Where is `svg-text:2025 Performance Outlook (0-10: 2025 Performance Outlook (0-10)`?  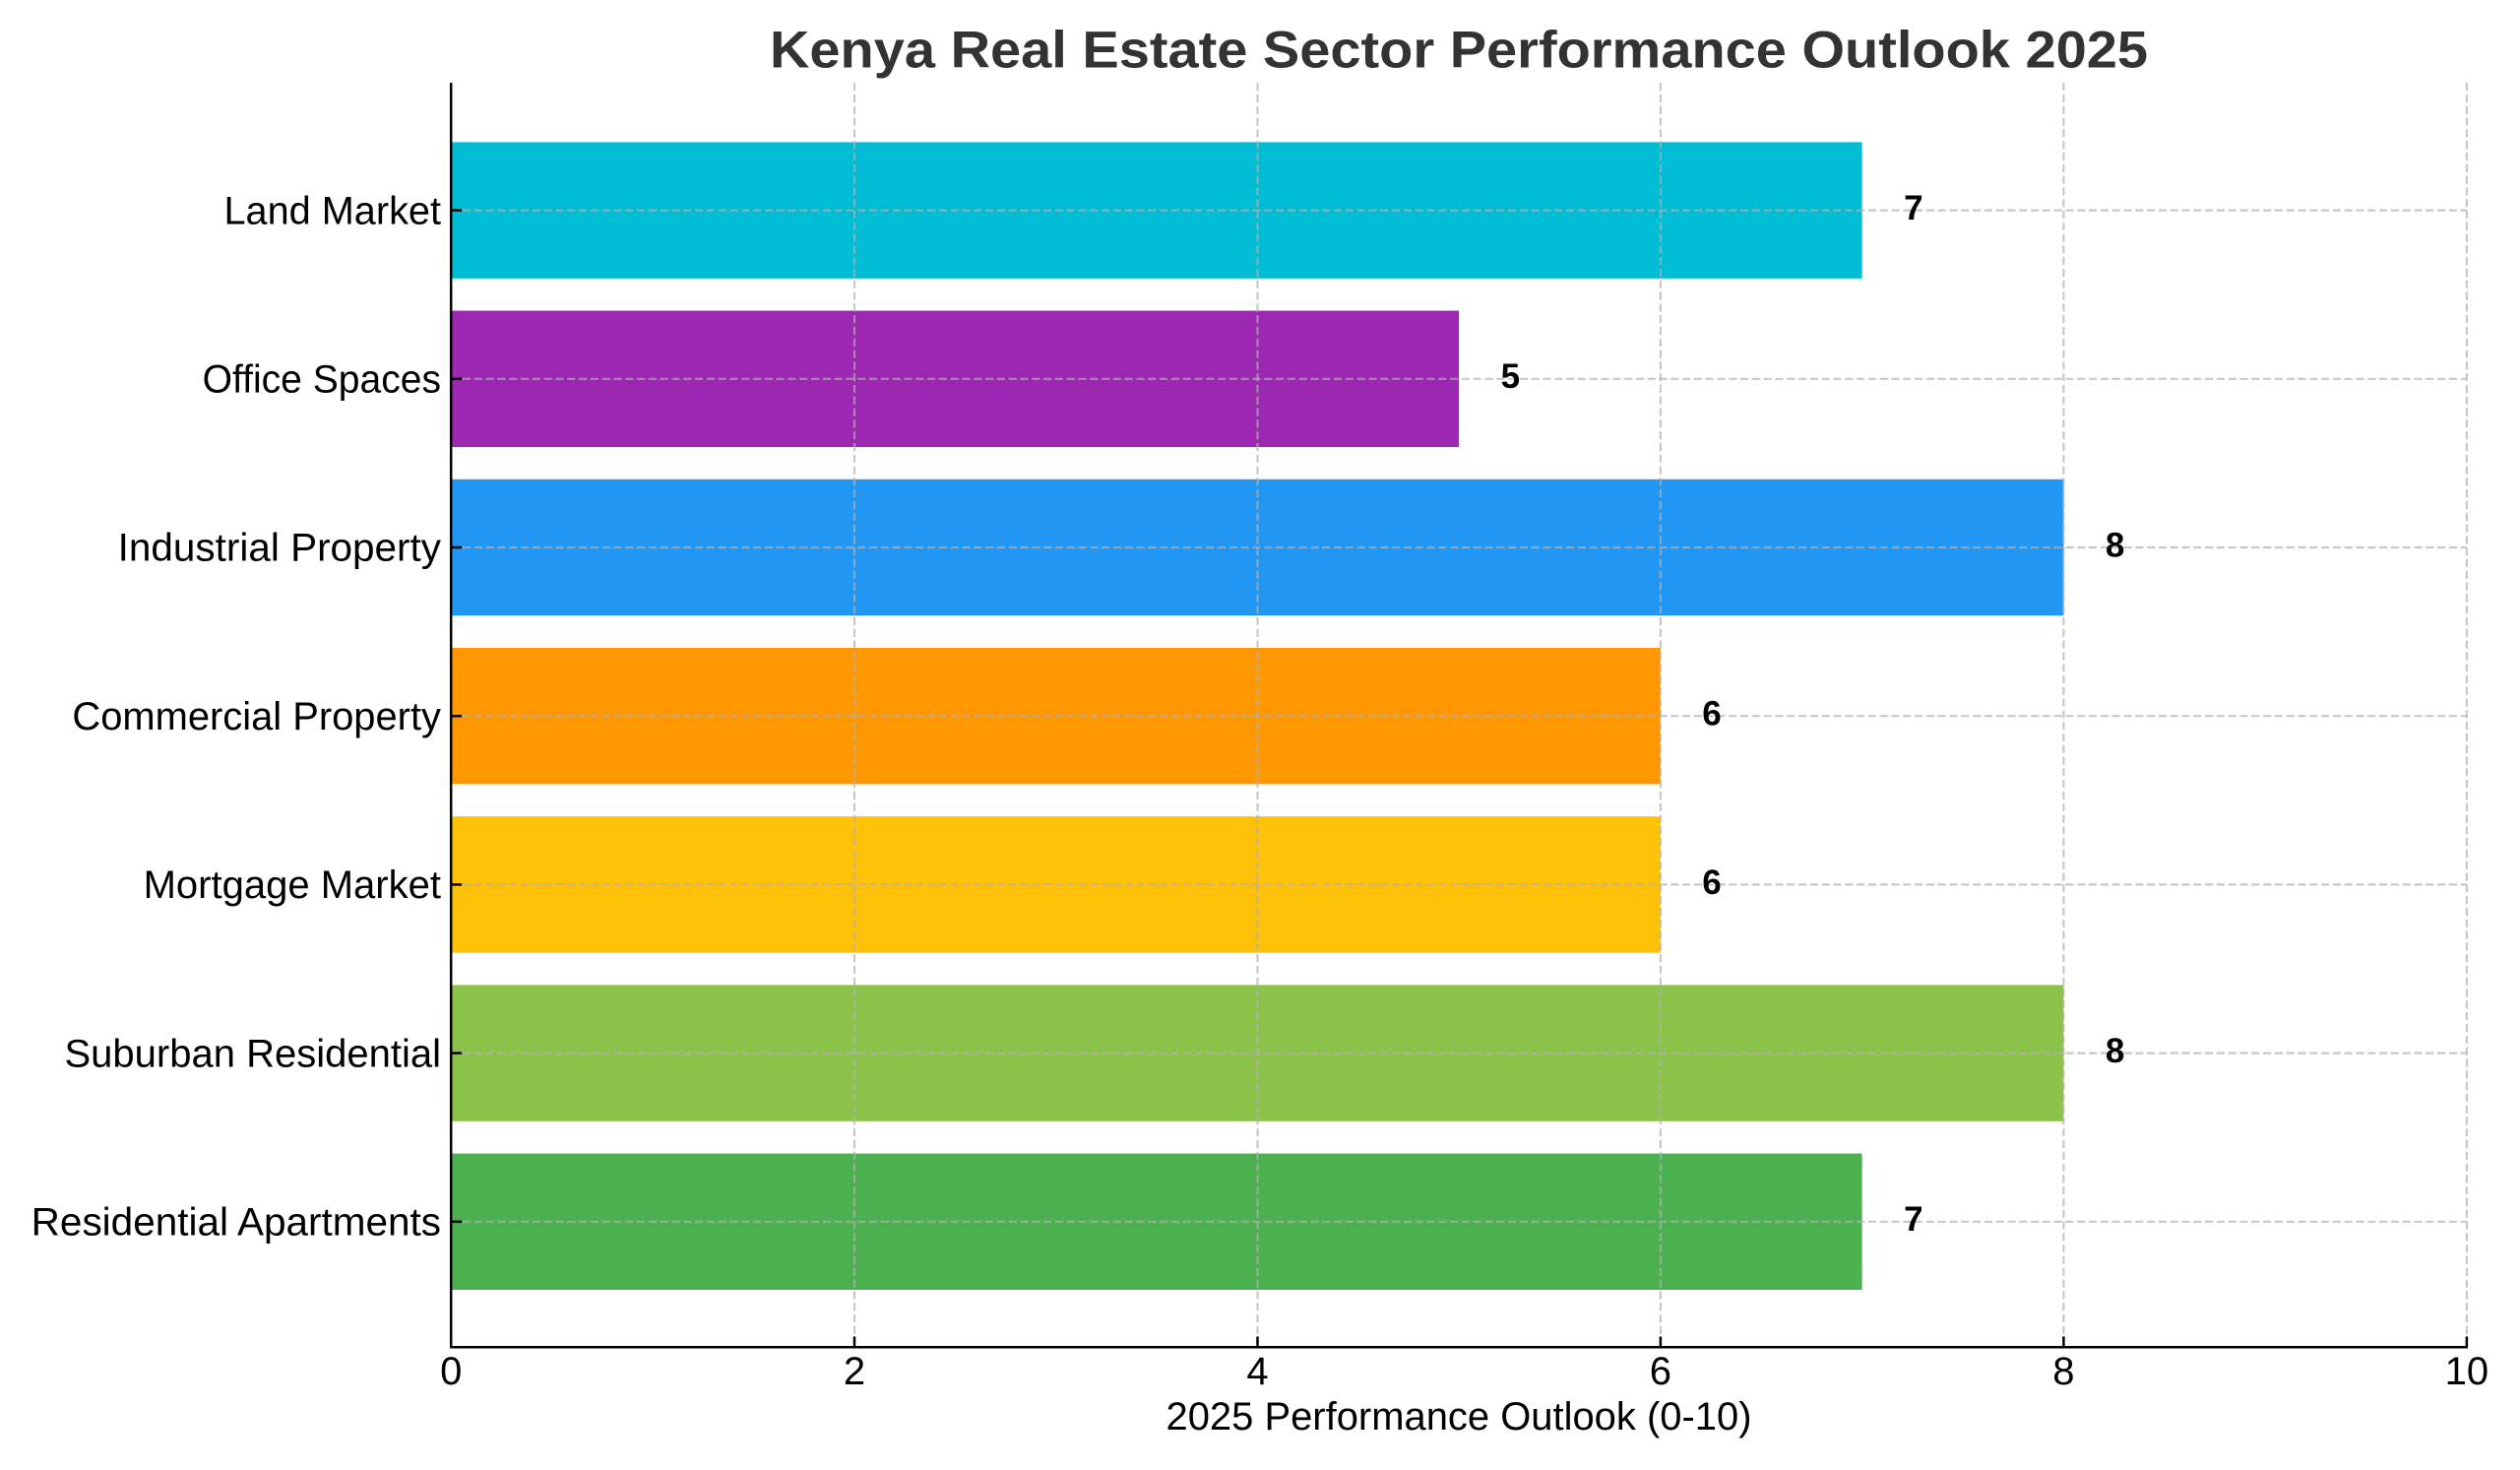 svg-text:2025 Performance Outlook (0-10: 2025 Performance Outlook (0-10) is located at coordinates (1459, 1416).